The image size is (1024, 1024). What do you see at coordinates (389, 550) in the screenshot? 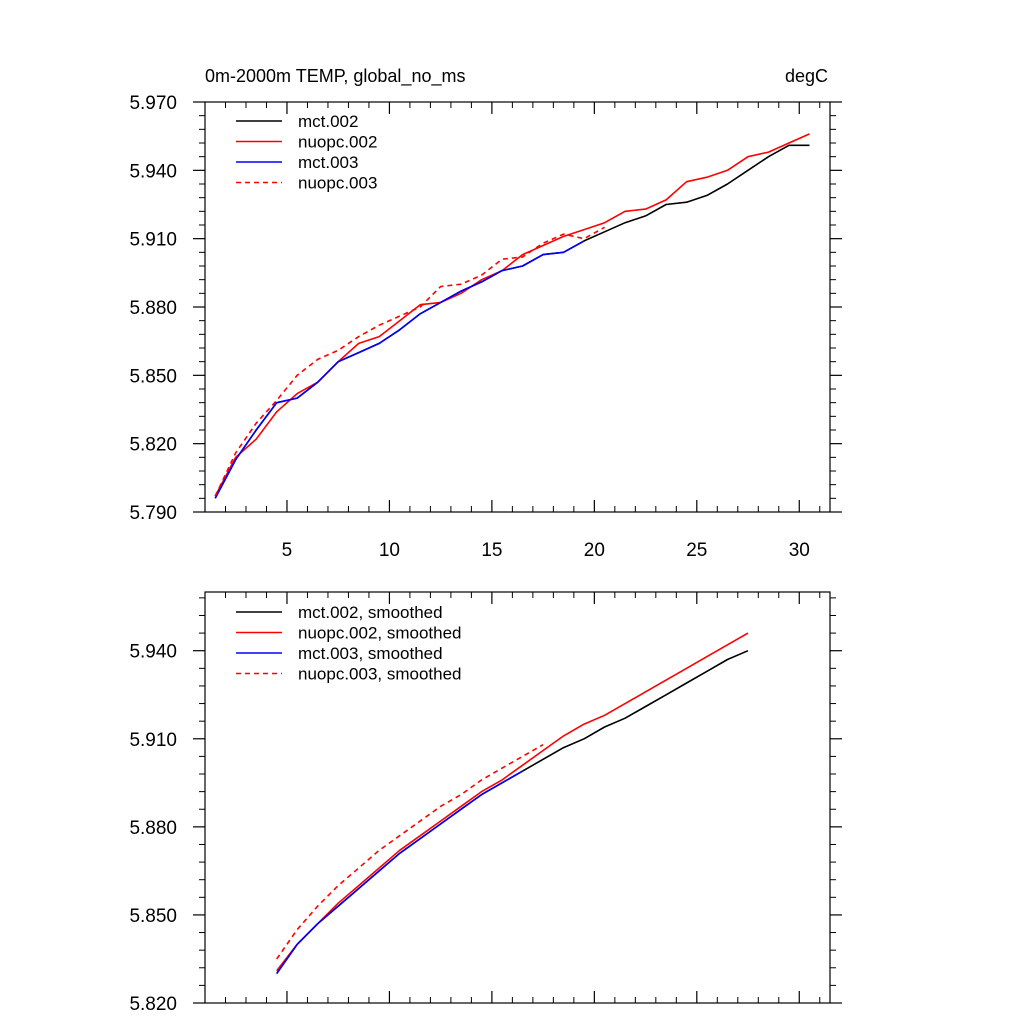
I see `x-tick-label: 10` at bounding box center [389, 550].